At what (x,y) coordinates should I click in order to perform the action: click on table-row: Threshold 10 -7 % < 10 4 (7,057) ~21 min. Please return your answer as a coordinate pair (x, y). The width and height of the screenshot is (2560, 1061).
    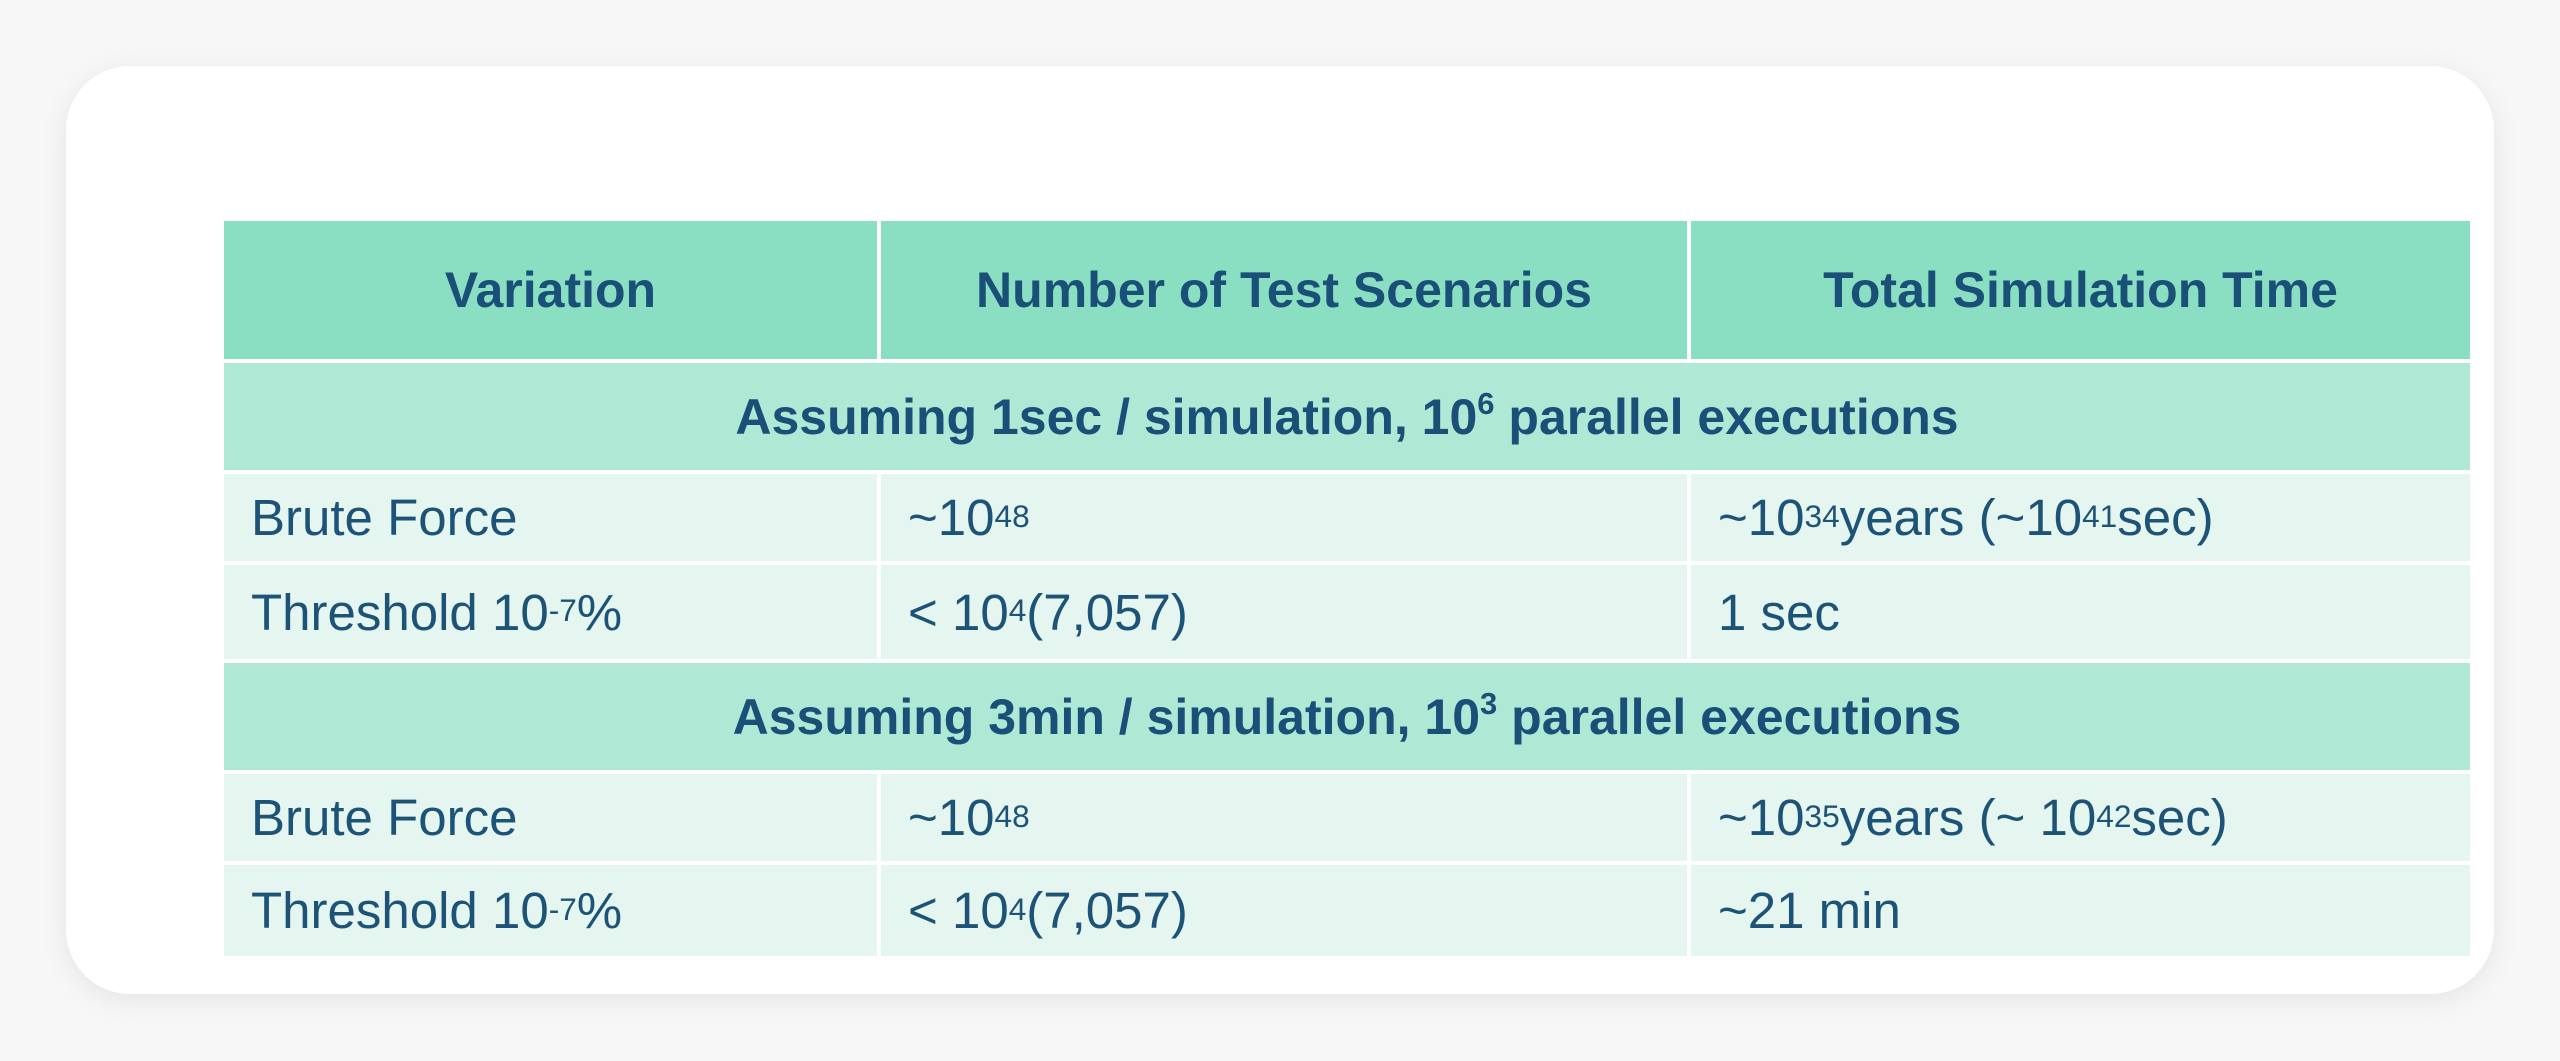
    Looking at the image, I should click on (1347, 910).